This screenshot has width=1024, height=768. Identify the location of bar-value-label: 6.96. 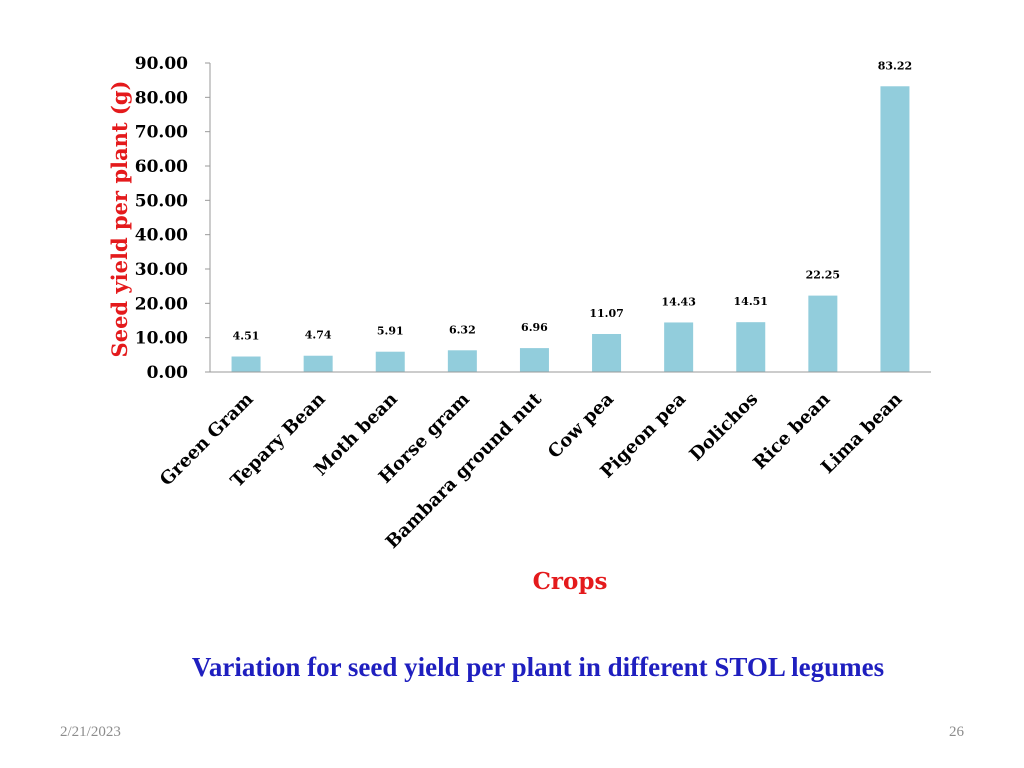
(534, 327).